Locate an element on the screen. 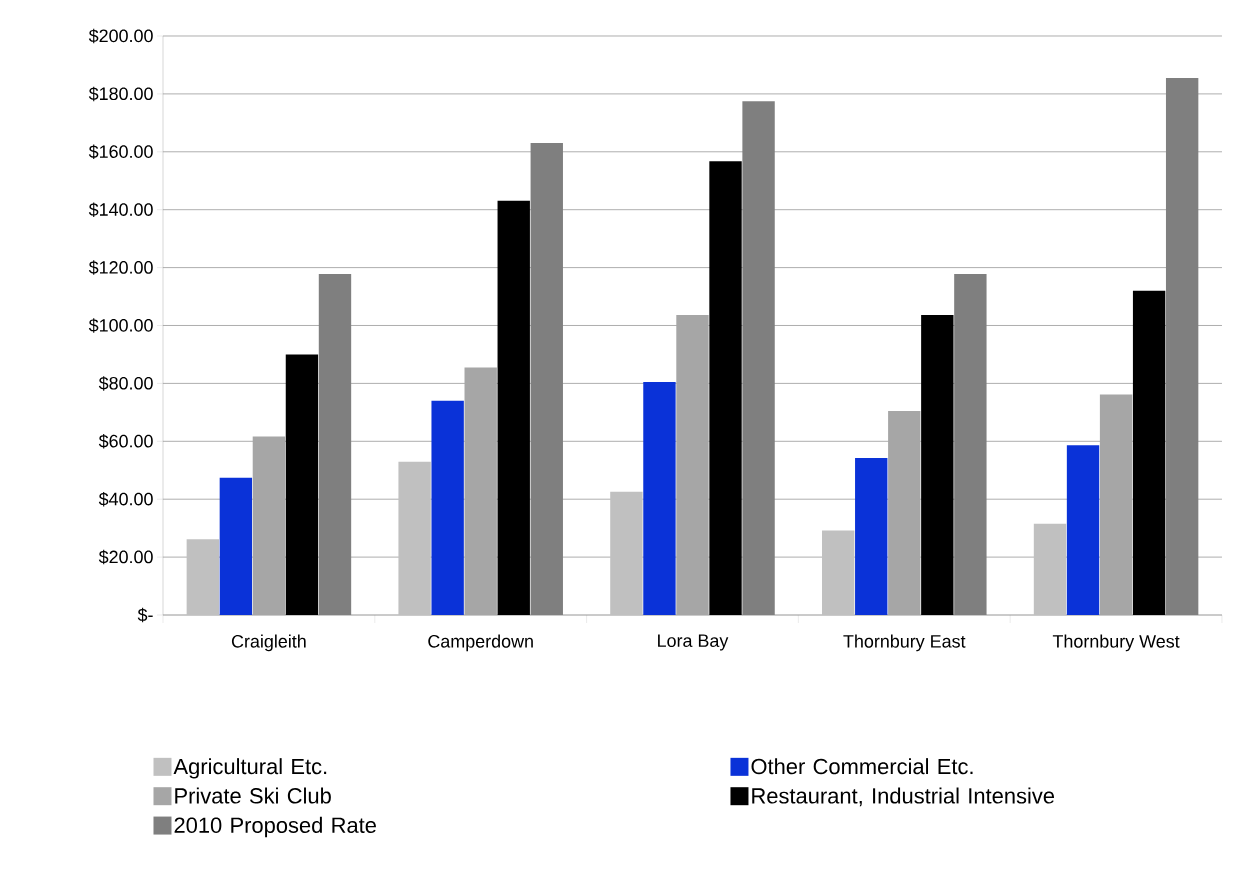 The height and width of the screenshot is (874, 1247). legend-label: 2010 Proposed Rate is located at coordinates (275, 827).